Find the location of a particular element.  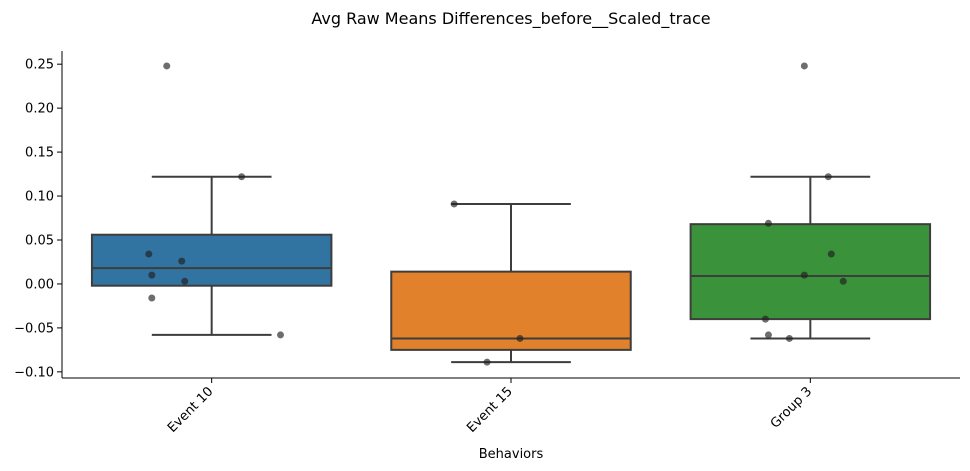

x-tick-label: Event 10 is located at coordinates (191, 410).